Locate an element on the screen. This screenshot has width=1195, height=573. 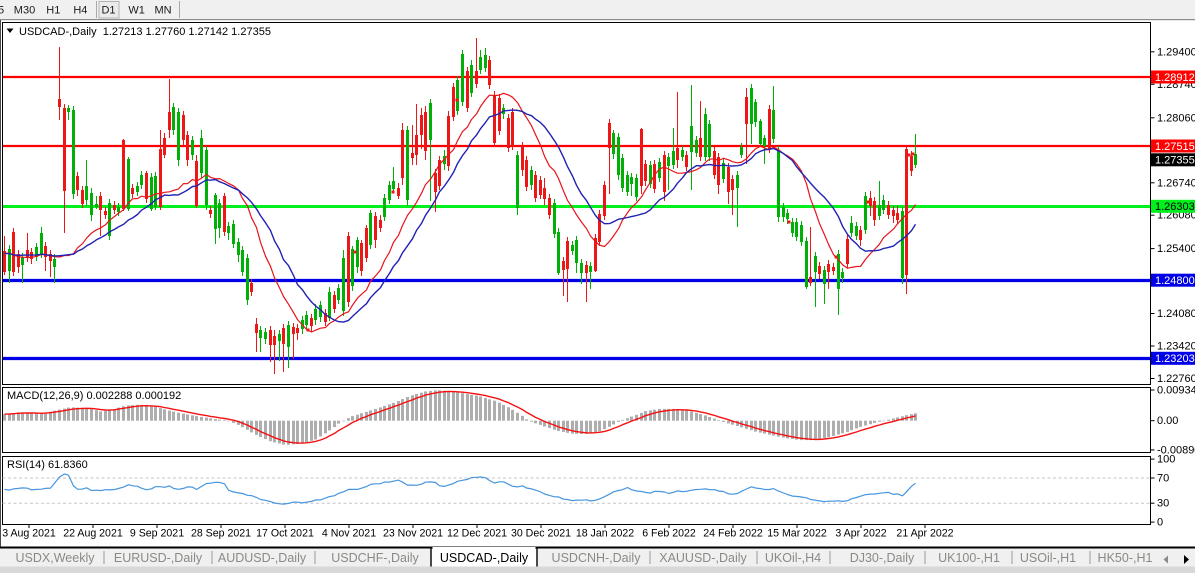
svg-text: UK100-,H1 is located at coordinates (969, 558).